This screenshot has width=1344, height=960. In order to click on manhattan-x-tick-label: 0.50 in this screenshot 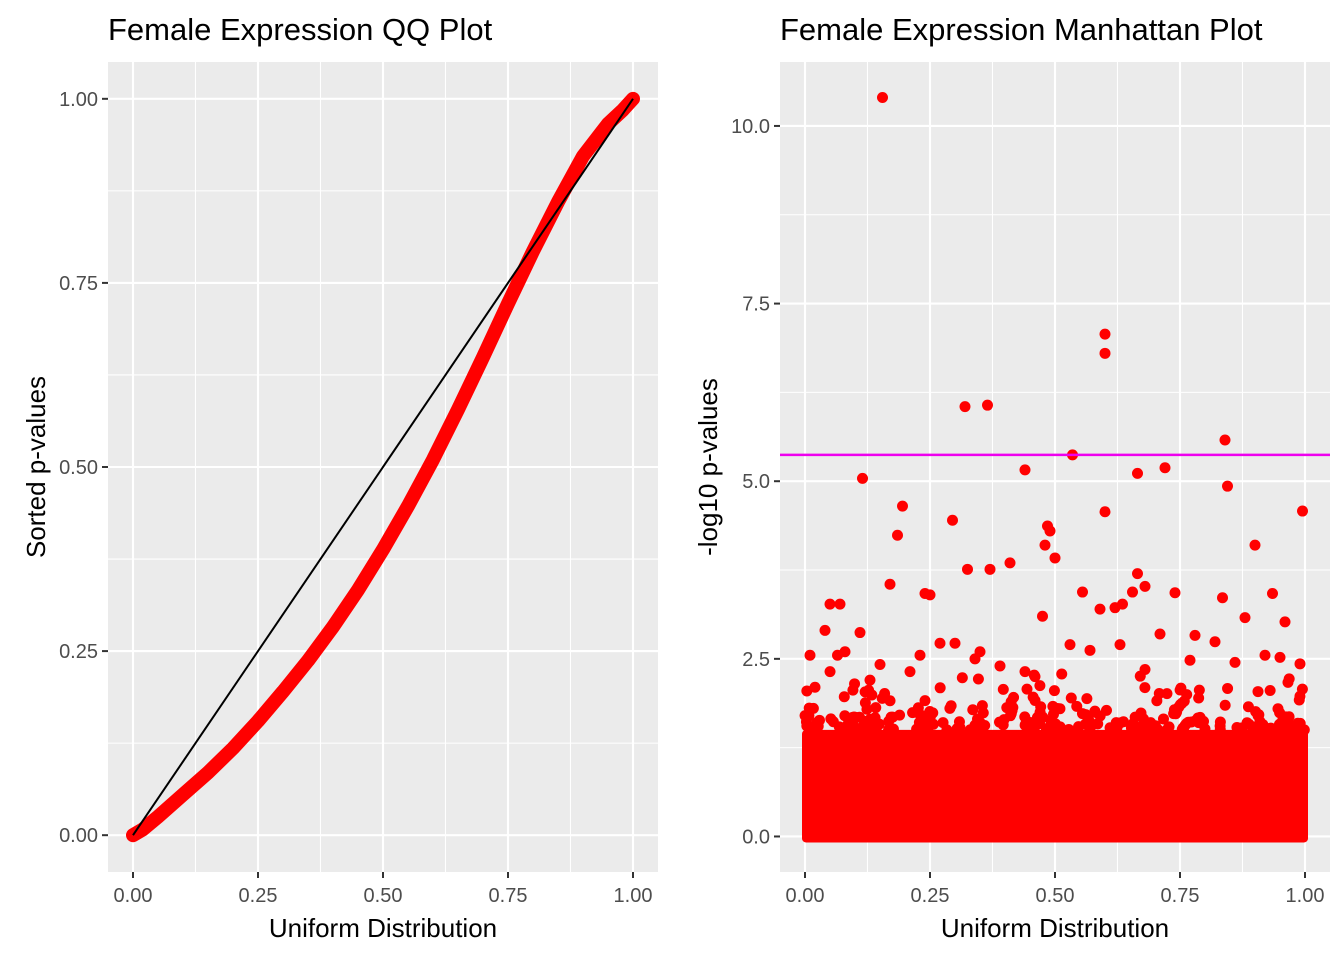, I will do `click(1055, 896)`.